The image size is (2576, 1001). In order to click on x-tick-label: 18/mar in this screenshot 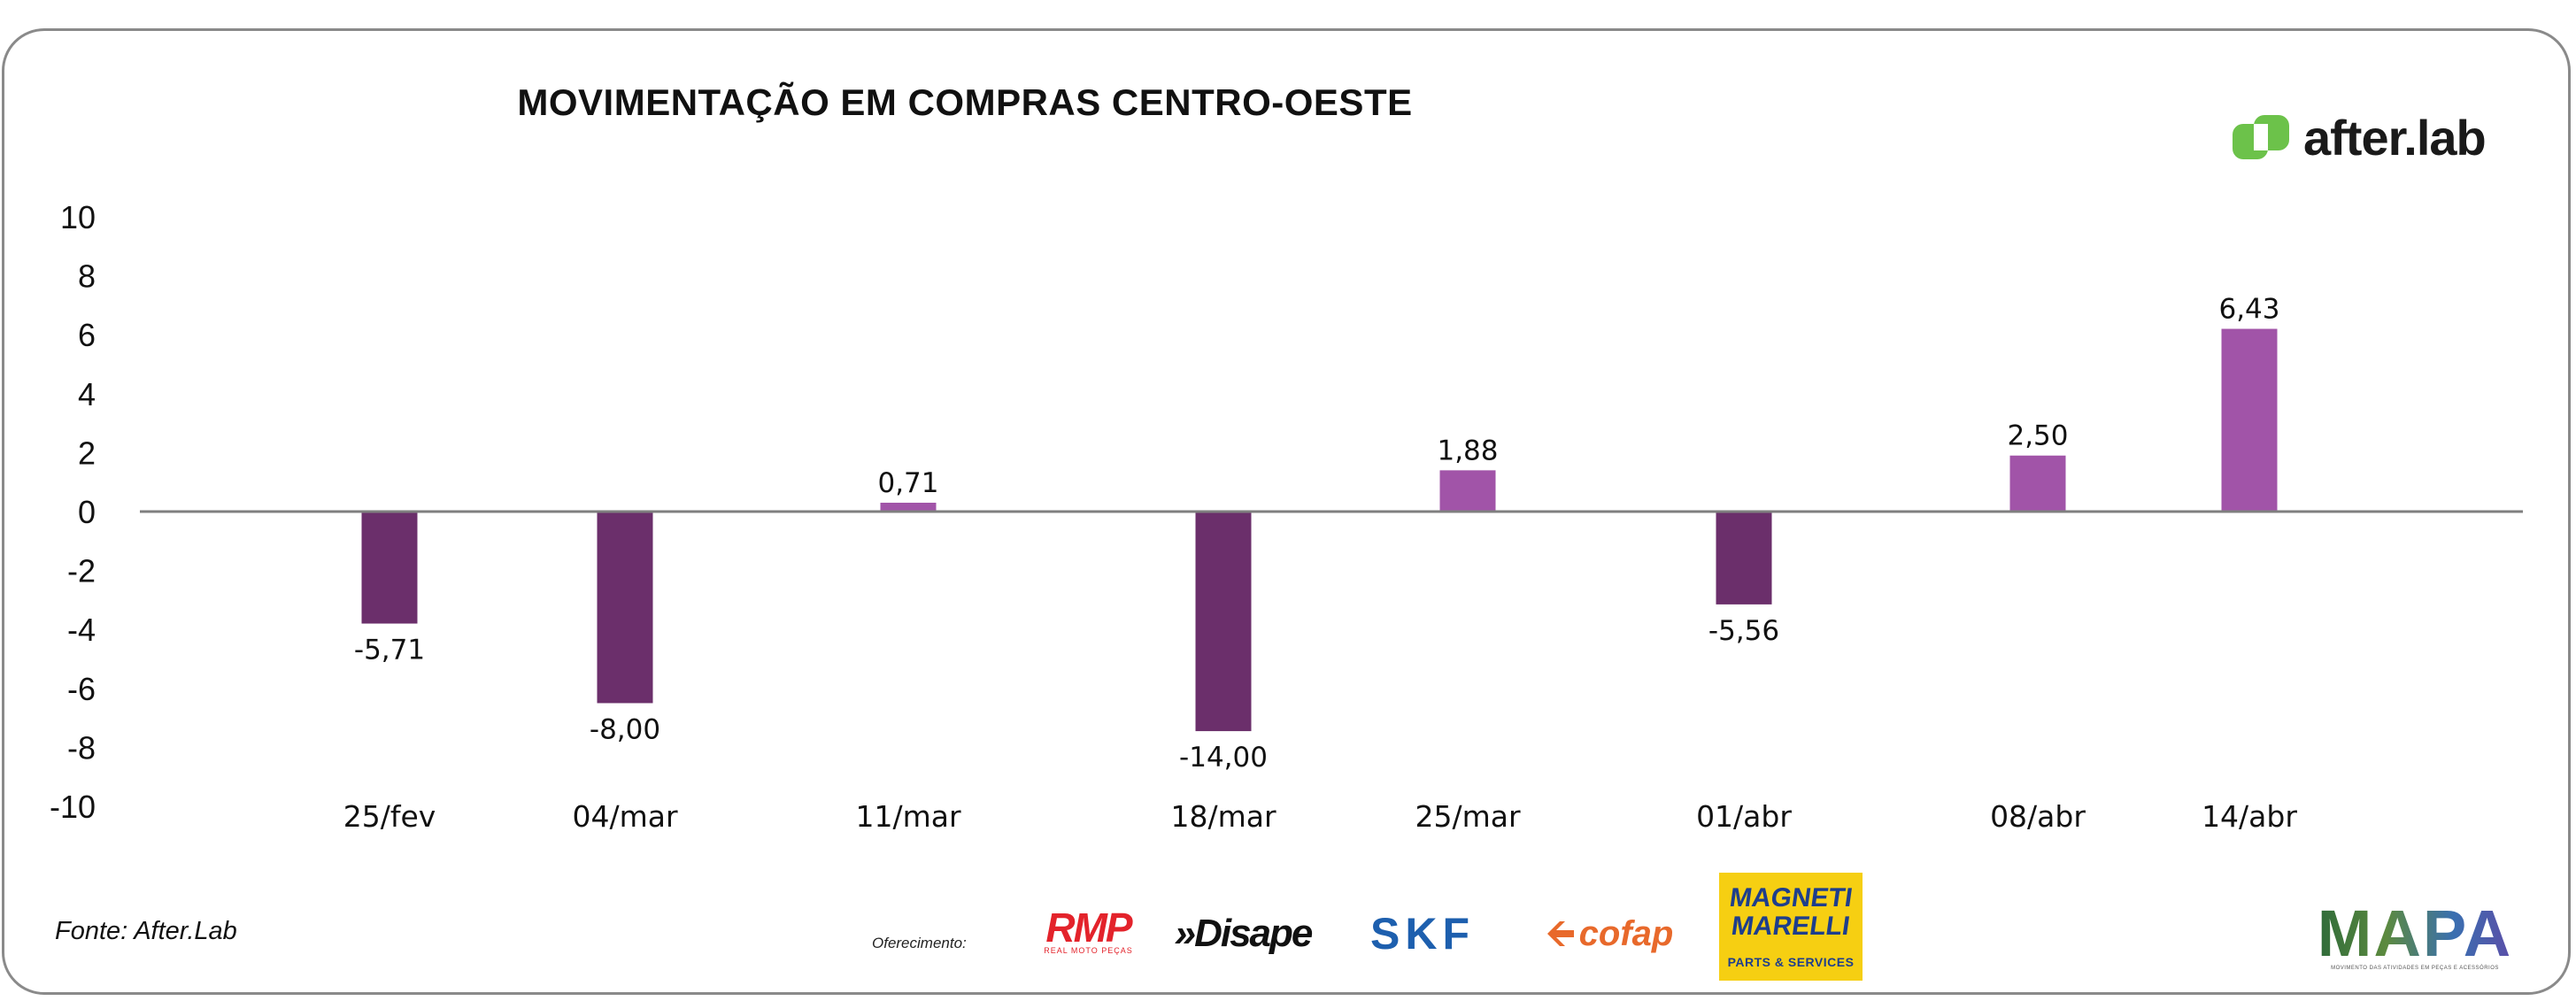, I will do `click(1223, 816)`.